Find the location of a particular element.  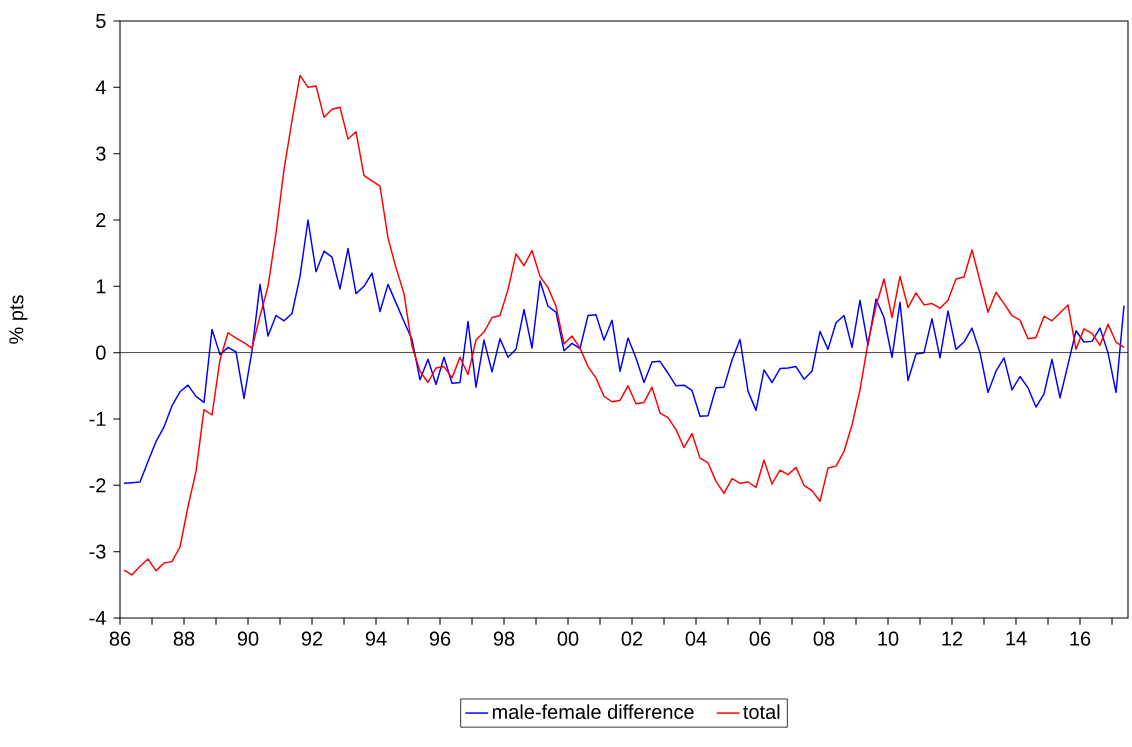

x-tick-label: 88 is located at coordinates (184, 638).